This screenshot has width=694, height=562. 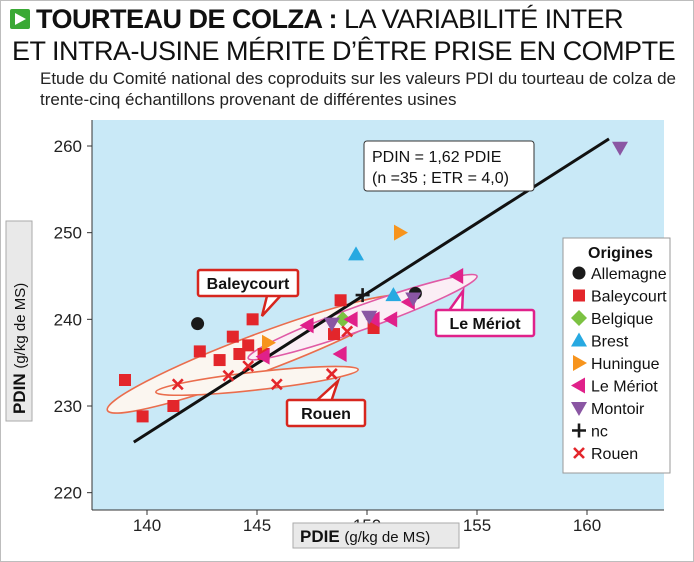 I want to click on legend-label-allemagne: Allemagne, so click(x=629, y=274).